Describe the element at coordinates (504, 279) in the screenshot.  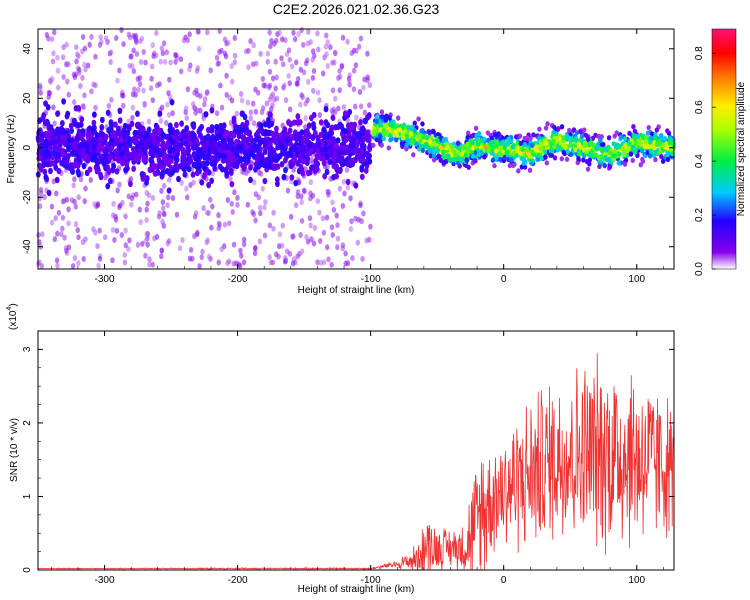
I see `spectrogram-xtick-label: 0` at that location.